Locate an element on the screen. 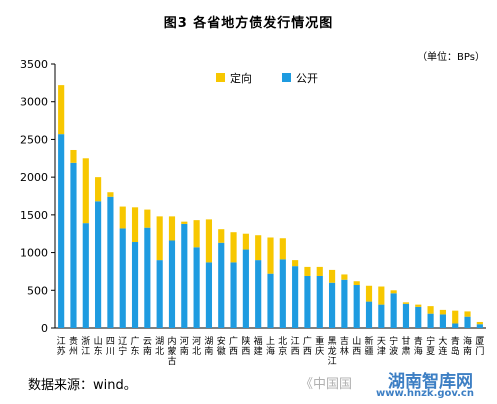  x-tick-label: 古 is located at coordinates (171, 361).